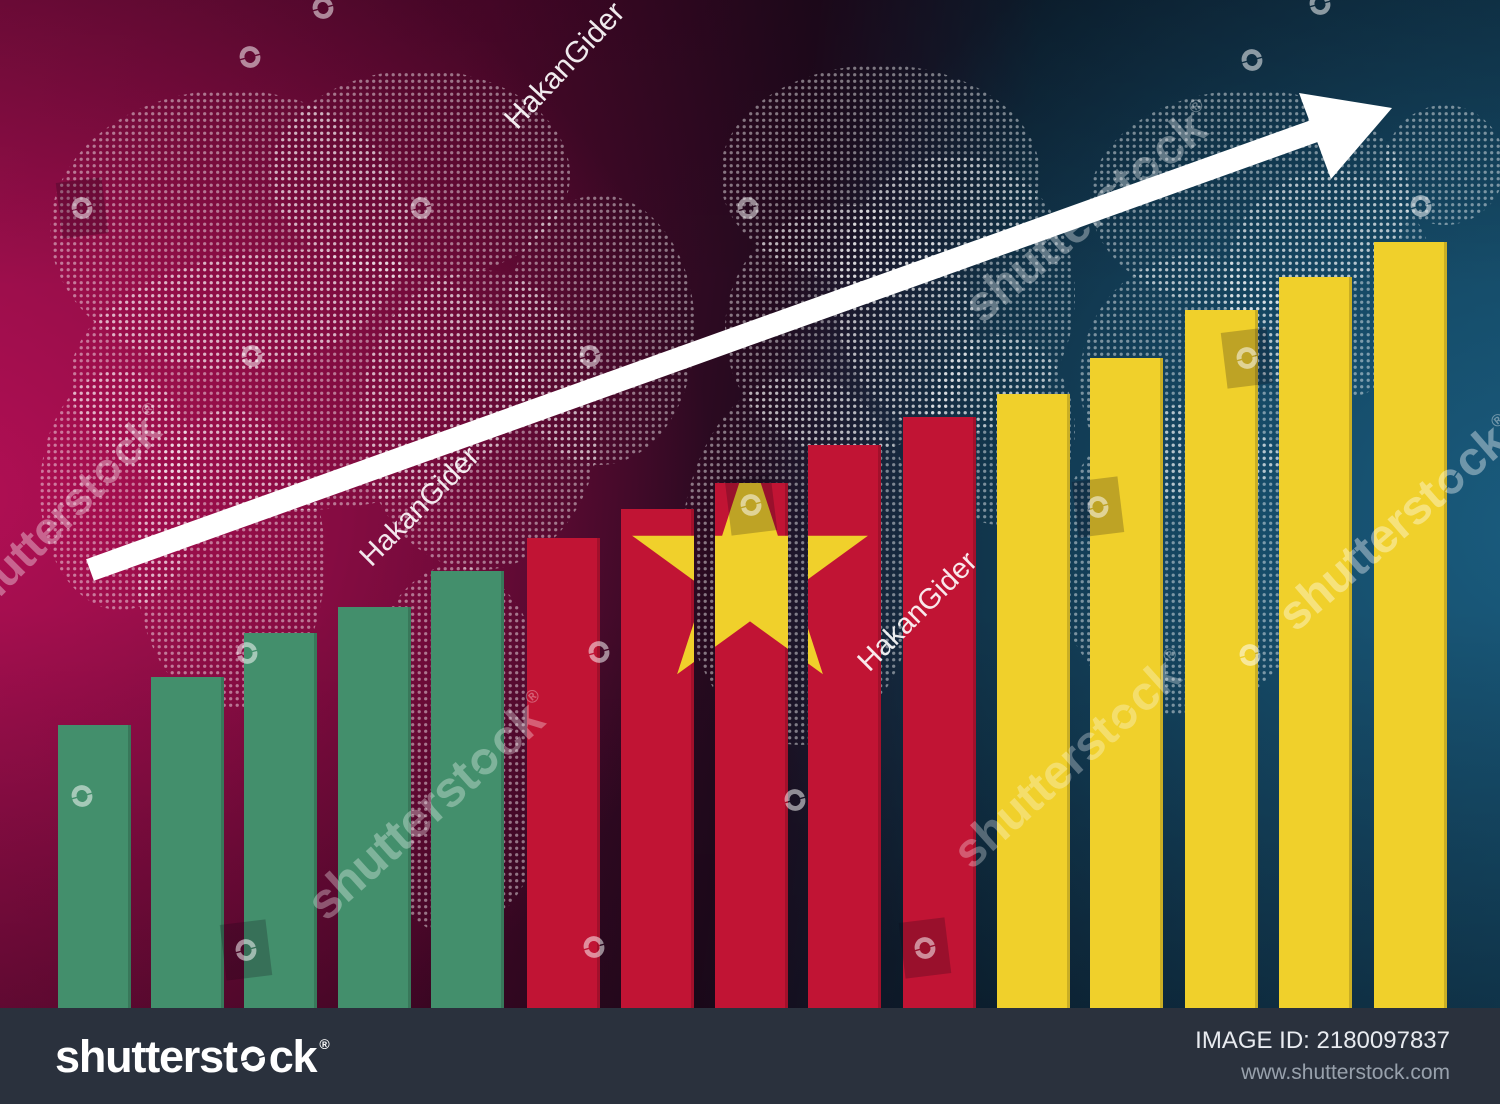 Image resolution: width=1500 pixels, height=1104 pixels. Describe the element at coordinates (252, 1059) in the screenshot. I see `shutterstock-logo-icon` at that location.